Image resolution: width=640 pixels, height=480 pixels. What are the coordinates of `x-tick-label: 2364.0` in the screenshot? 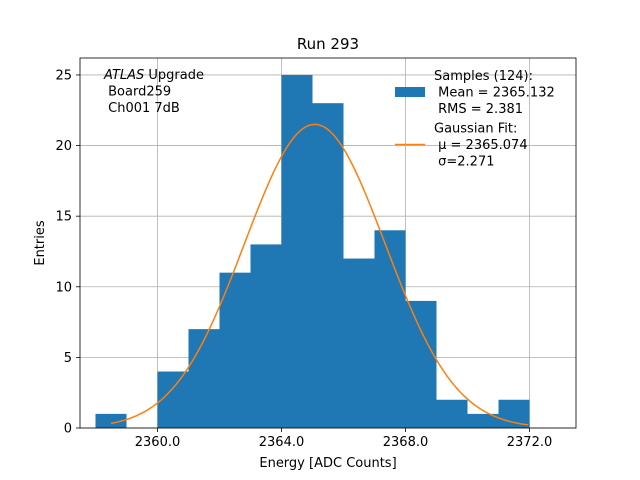 It's located at (282, 442).